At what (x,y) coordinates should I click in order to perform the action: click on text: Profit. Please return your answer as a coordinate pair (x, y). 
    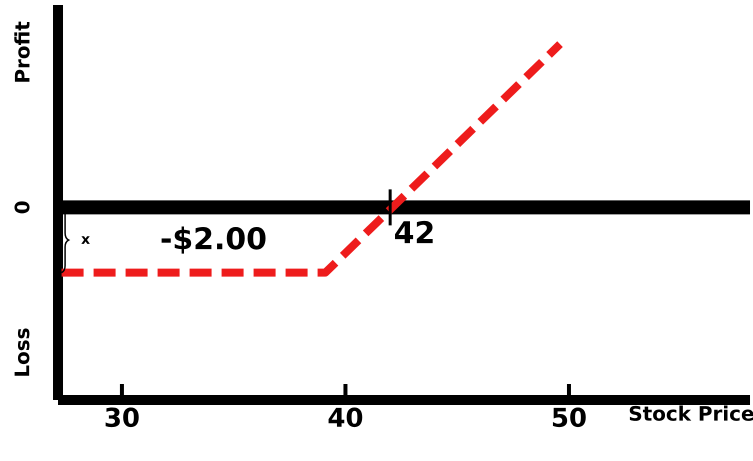
    Looking at the image, I should click on (22, 52).